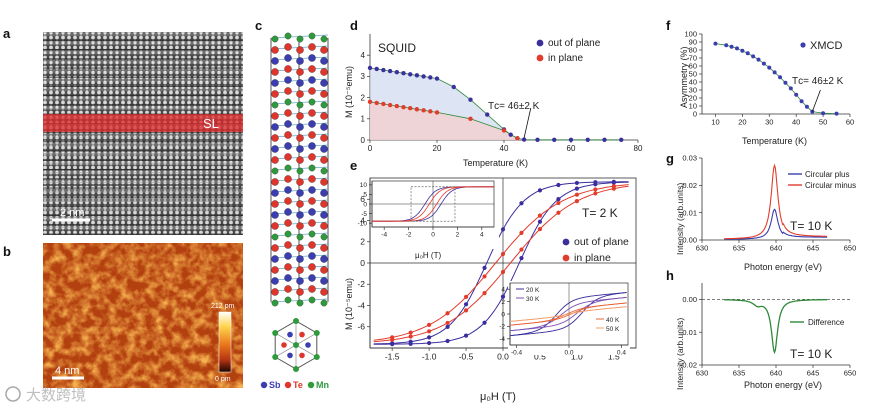  I want to click on inset-right-loop, so click(568, 314).